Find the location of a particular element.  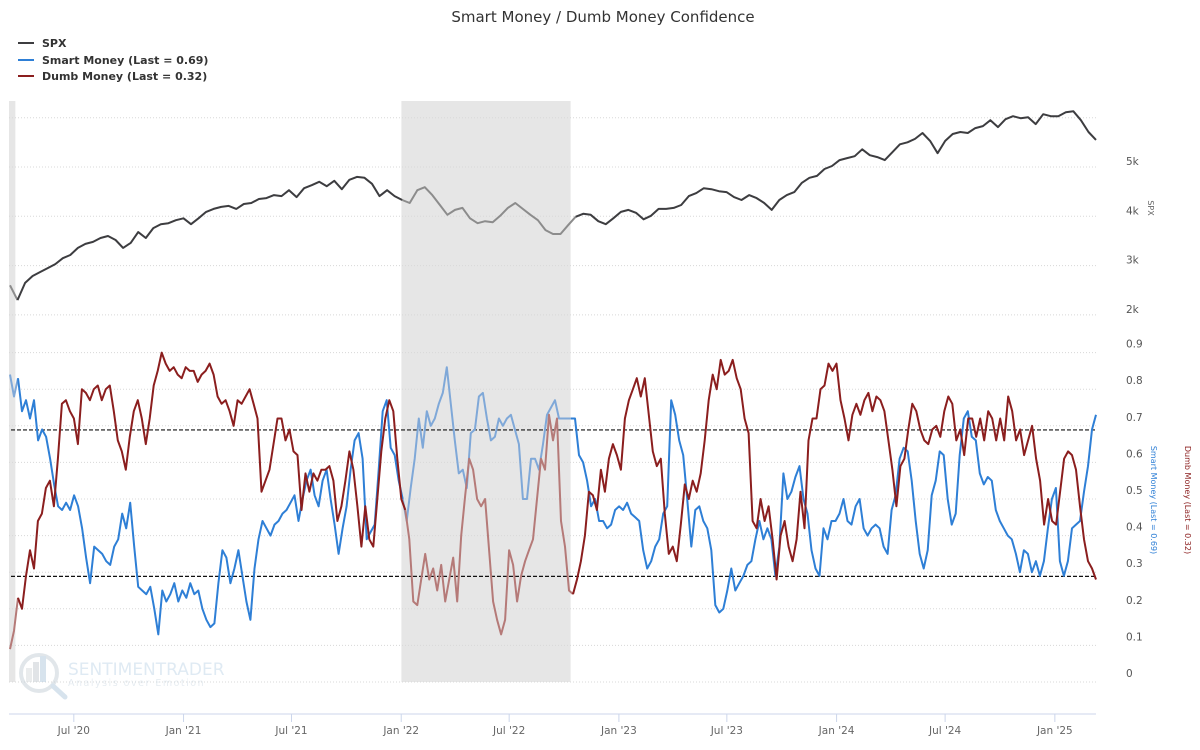

shaded-period is located at coordinates (486, 391).